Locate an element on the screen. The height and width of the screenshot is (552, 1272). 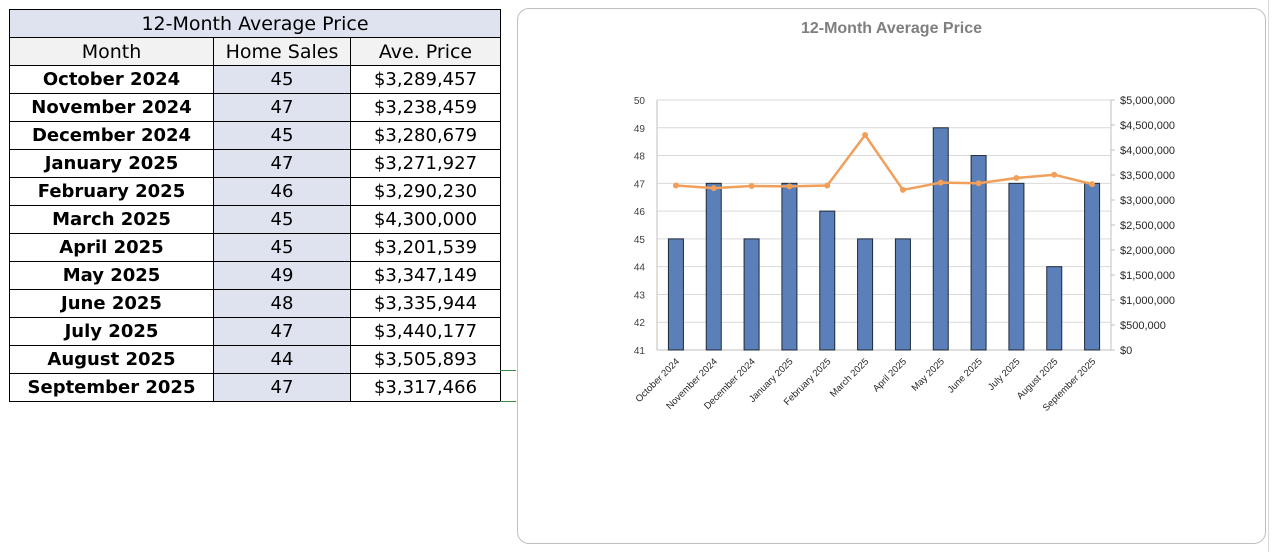
left-tick-label: 41 is located at coordinates (640, 351).